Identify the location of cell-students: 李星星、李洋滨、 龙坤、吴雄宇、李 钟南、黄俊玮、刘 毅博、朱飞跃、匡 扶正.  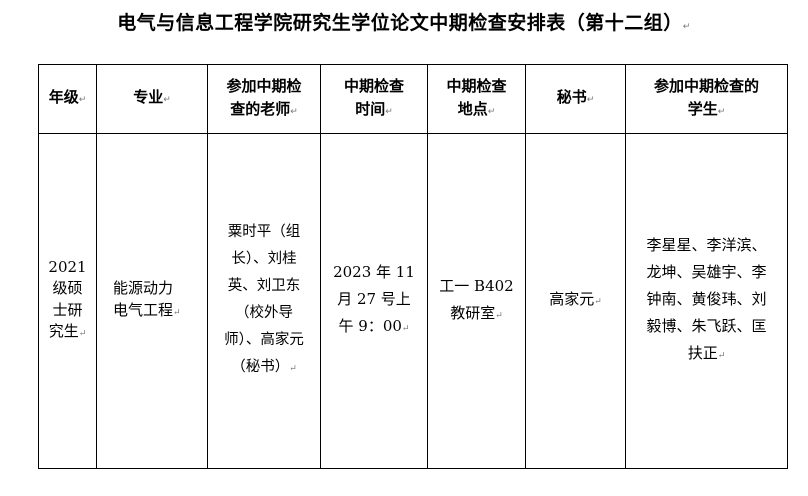
(706, 301).